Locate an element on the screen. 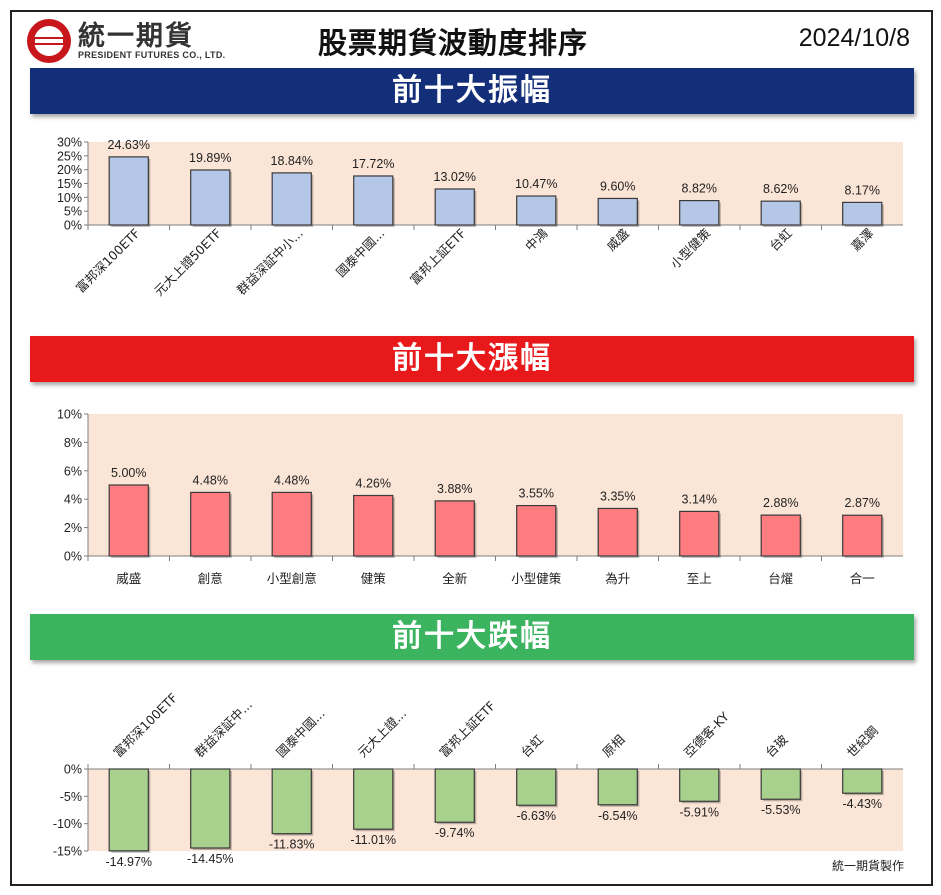  footer-credit: 統一期貨製作 is located at coordinates (868, 866).